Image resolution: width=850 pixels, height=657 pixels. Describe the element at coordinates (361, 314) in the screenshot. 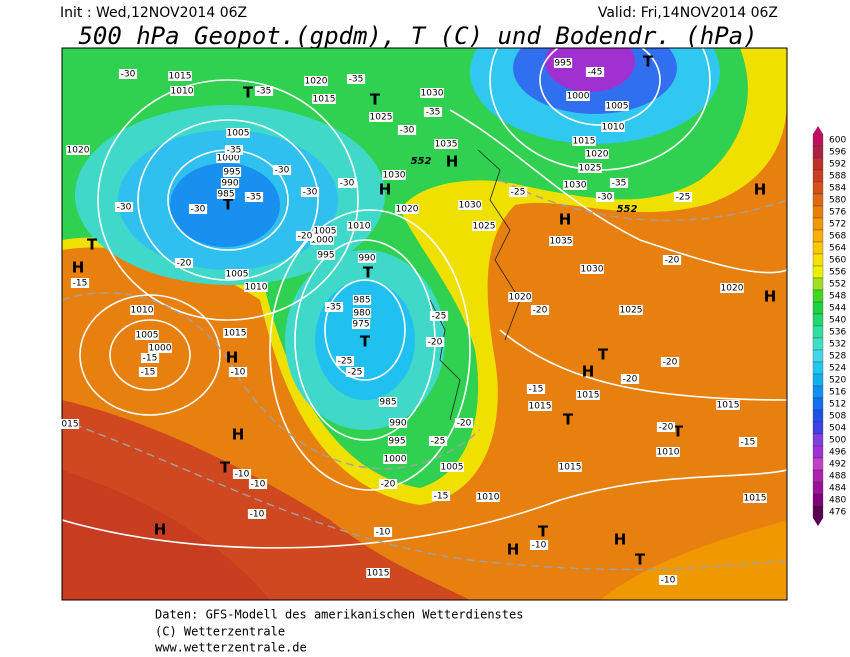

I see `isobar-label: 980` at that location.